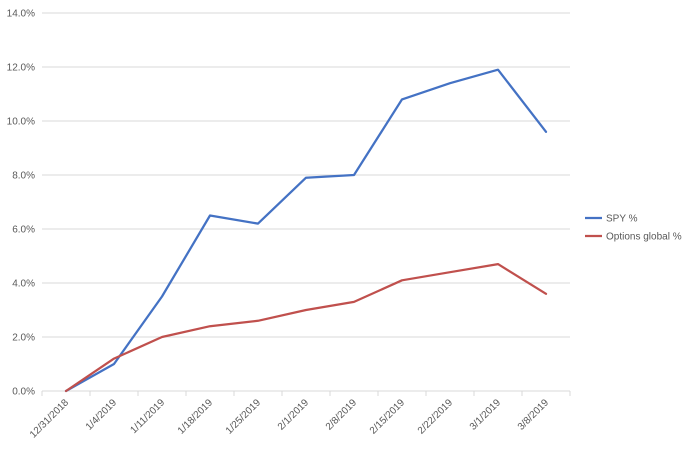 This screenshot has width=688, height=453. What do you see at coordinates (21, 14) in the screenshot?
I see `y-tick-label: 14.0%` at bounding box center [21, 14].